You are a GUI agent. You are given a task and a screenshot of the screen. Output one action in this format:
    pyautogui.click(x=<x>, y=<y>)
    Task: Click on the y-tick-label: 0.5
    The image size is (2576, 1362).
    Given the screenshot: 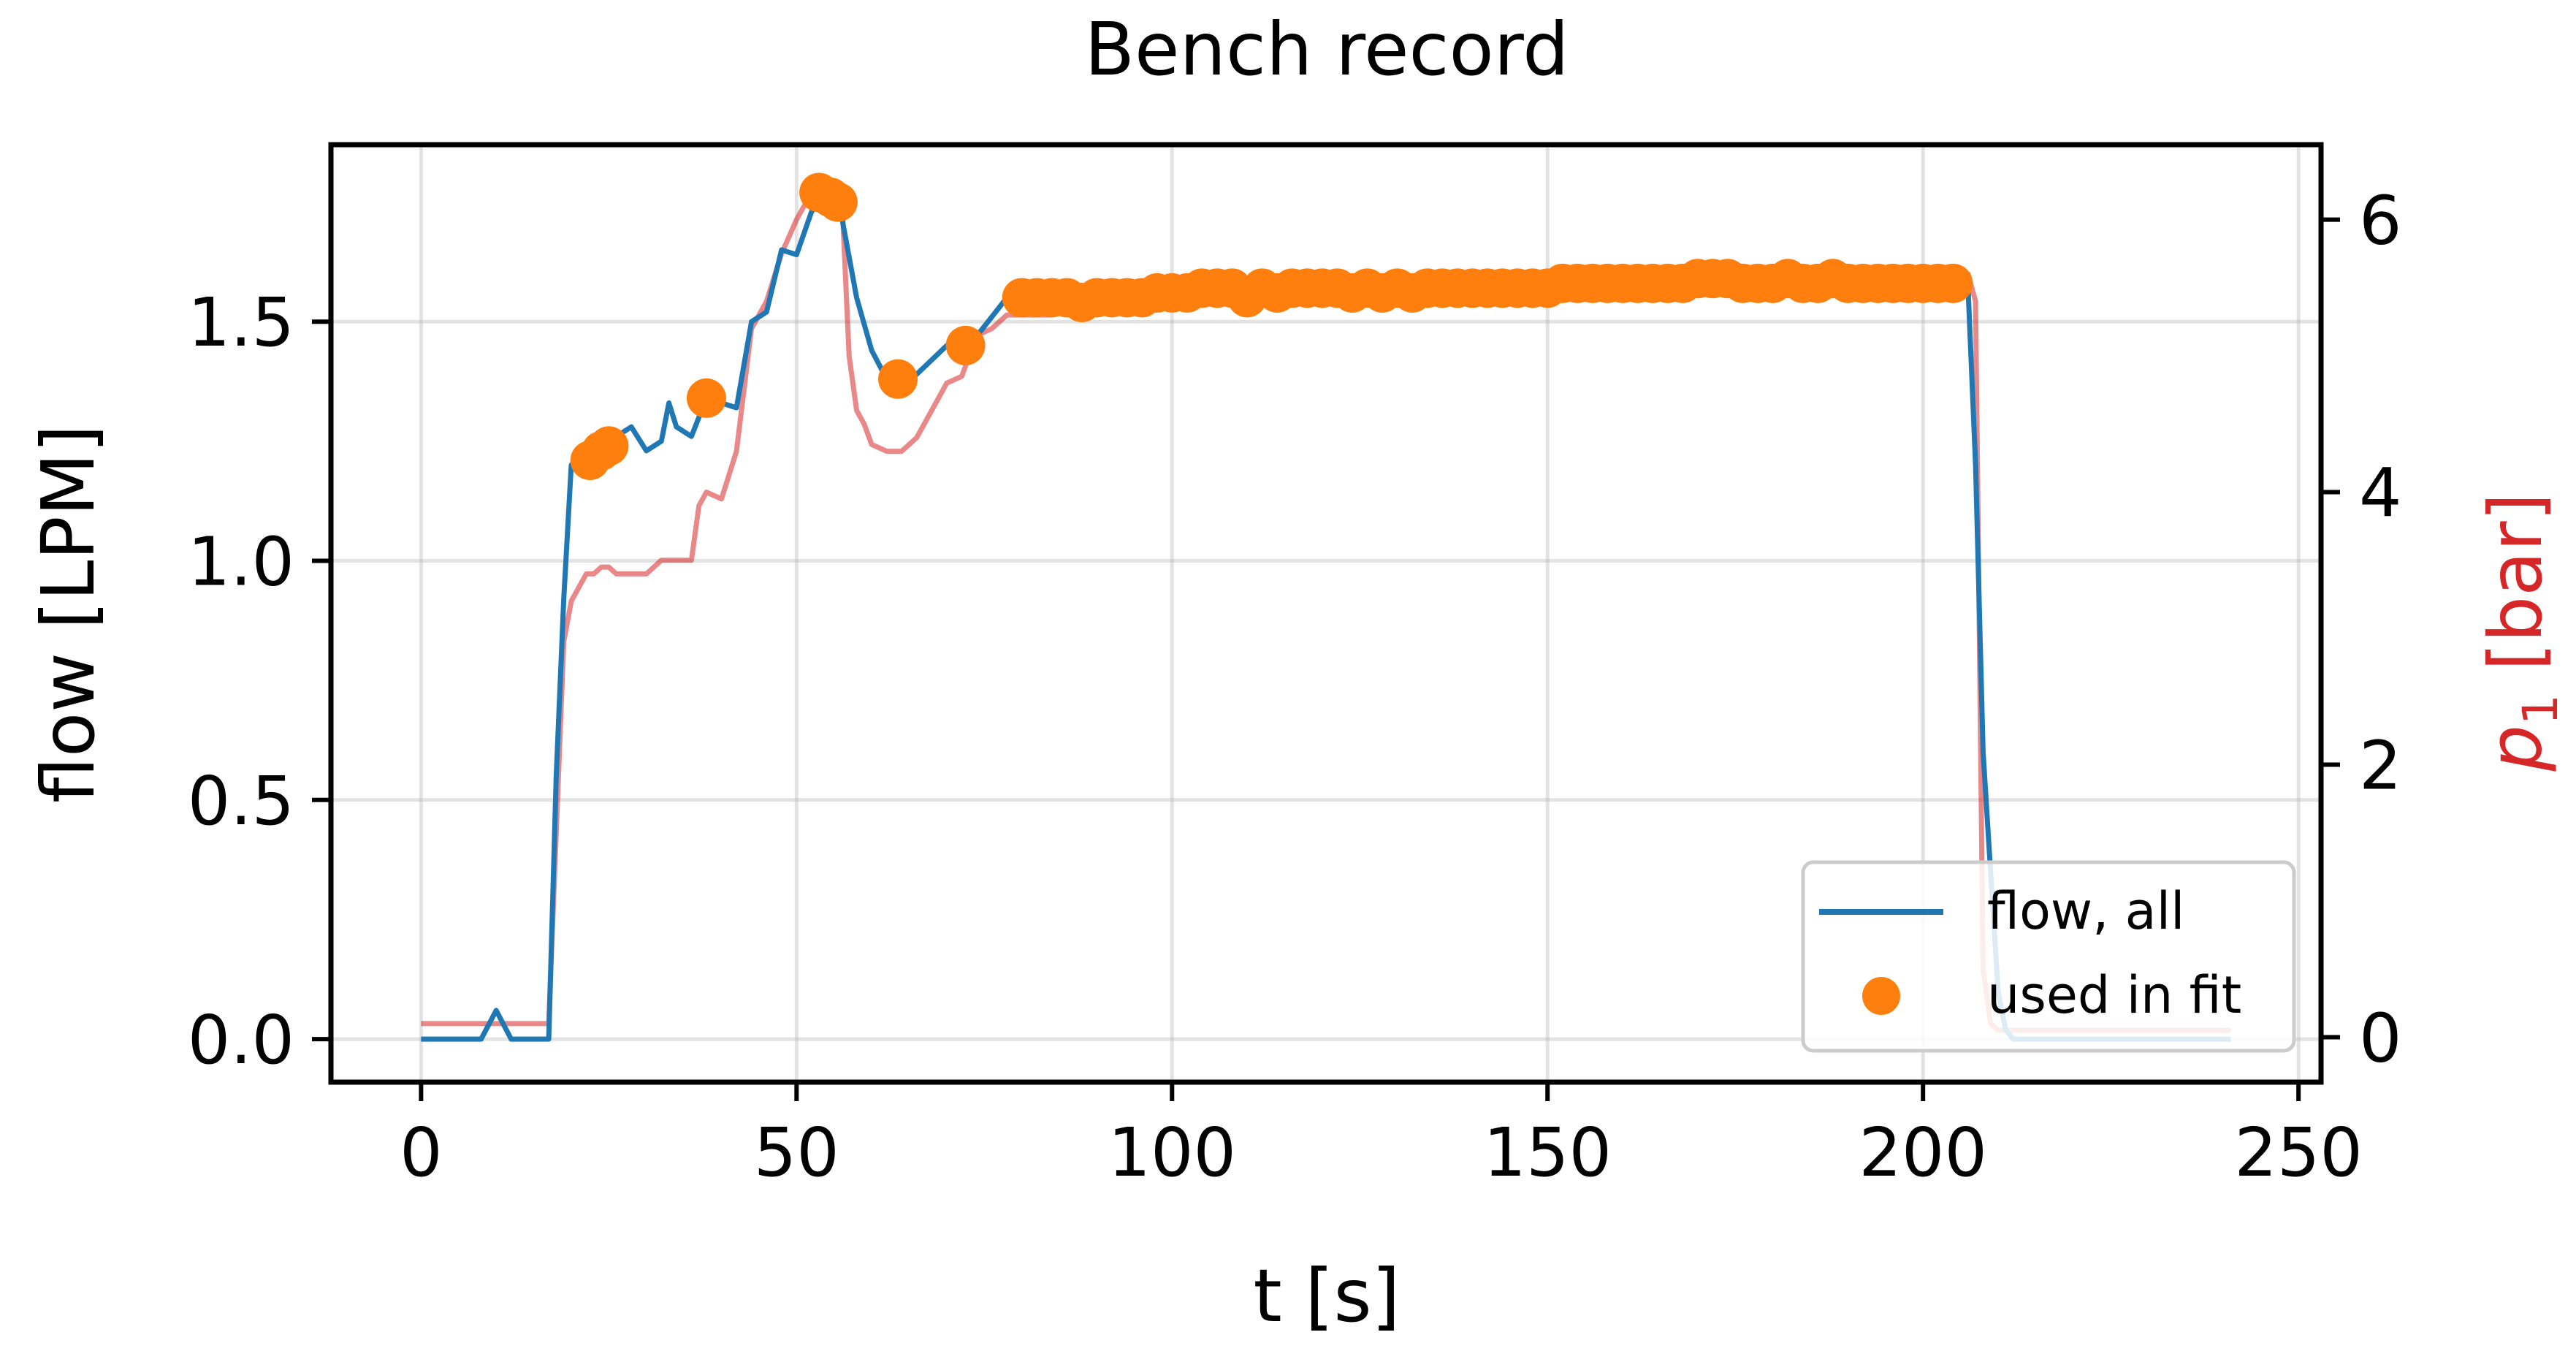 What is the action you would take?
    pyautogui.click(x=241, y=801)
    